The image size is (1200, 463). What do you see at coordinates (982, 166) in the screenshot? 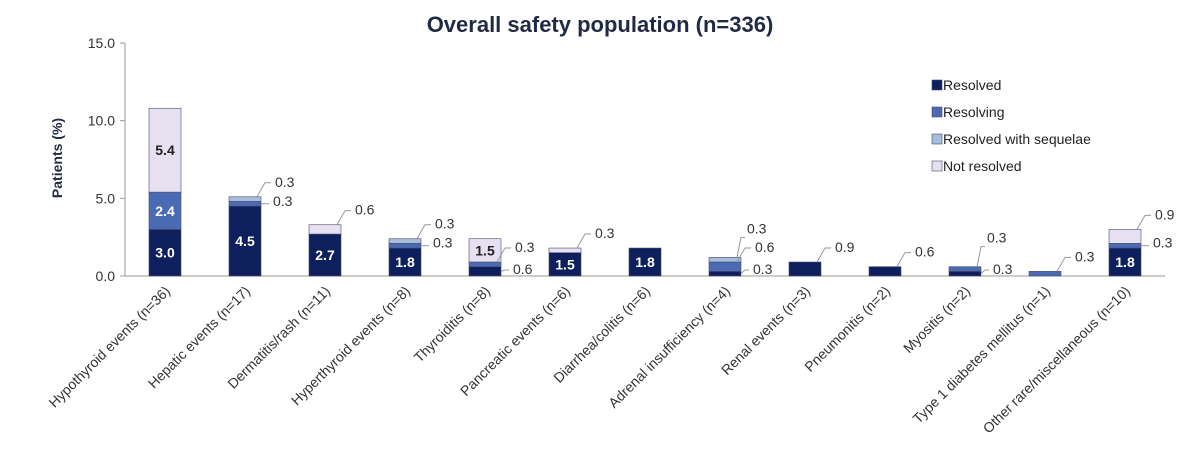
I see `legend-label: Not resolved` at bounding box center [982, 166].